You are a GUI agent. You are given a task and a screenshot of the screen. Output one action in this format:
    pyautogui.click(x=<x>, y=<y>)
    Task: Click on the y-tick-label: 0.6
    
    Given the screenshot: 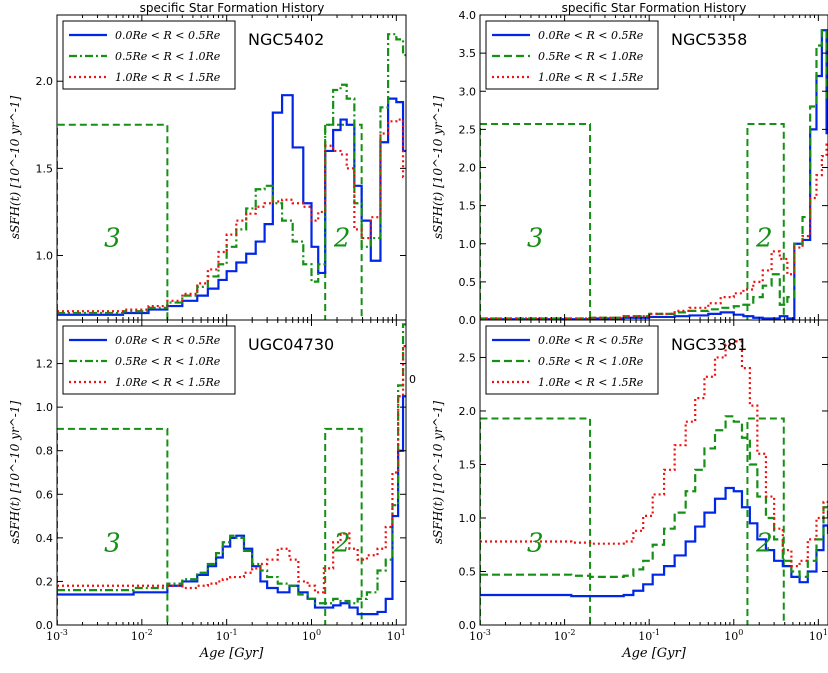 What is the action you would take?
    pyautogui.click(x=45, y=494)
    